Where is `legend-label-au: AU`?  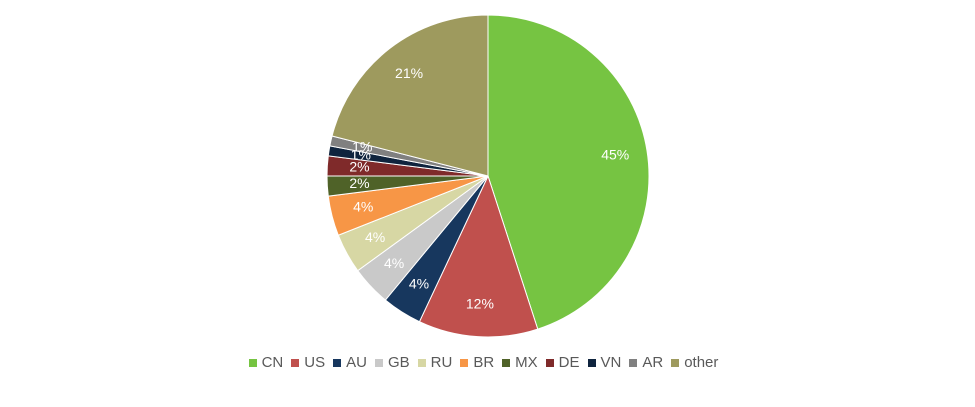 legend-label-au: AU is located at coordinates (356, 362).